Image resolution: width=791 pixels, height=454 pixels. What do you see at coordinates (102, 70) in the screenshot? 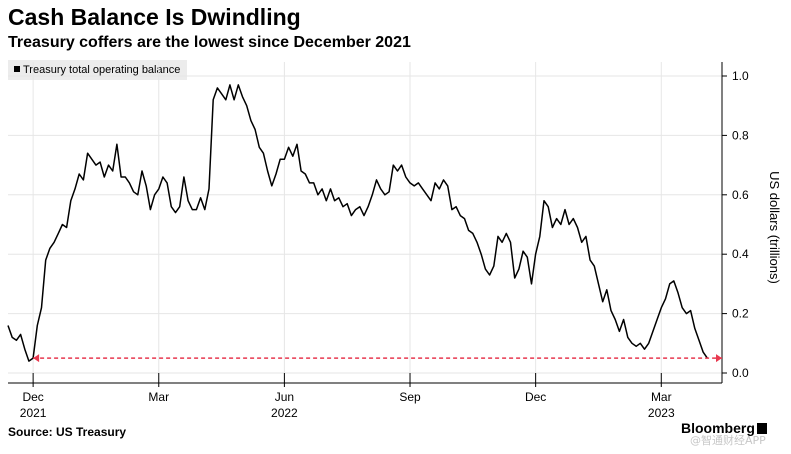
I see `legend-label: Treasury total operating balance` at bounding box center [102, 70].